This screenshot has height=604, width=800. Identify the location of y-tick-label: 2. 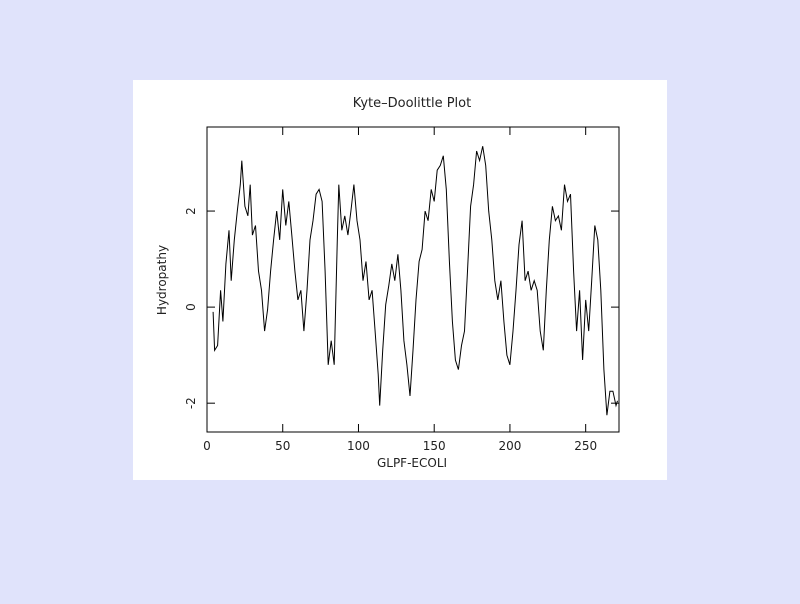
(191, 211).